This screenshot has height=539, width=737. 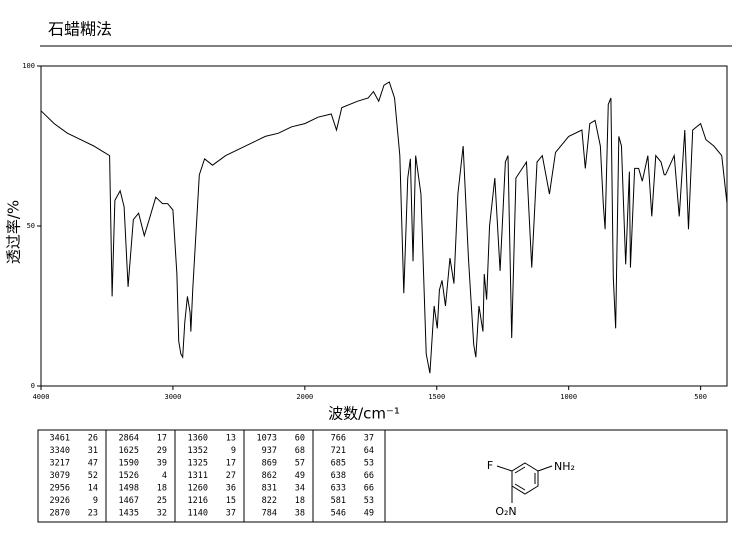 What do you see at coordinates (60, 451) in the screenshot?
I see `peak-wavenumber: 3340` at bounding box center [60, 451].